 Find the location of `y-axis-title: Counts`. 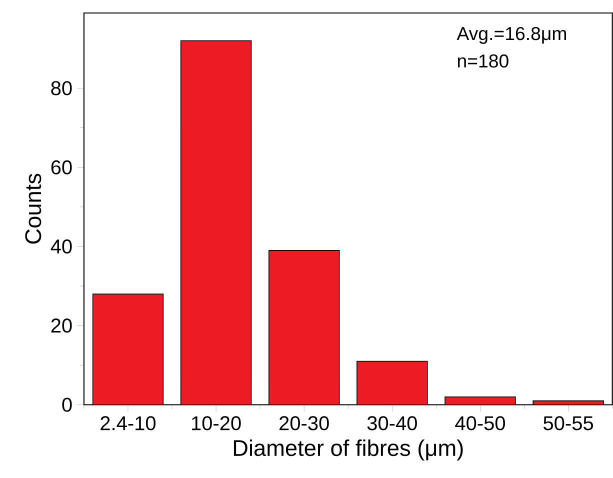

y-axis-title: Counts is located at coordinates (33, 209).